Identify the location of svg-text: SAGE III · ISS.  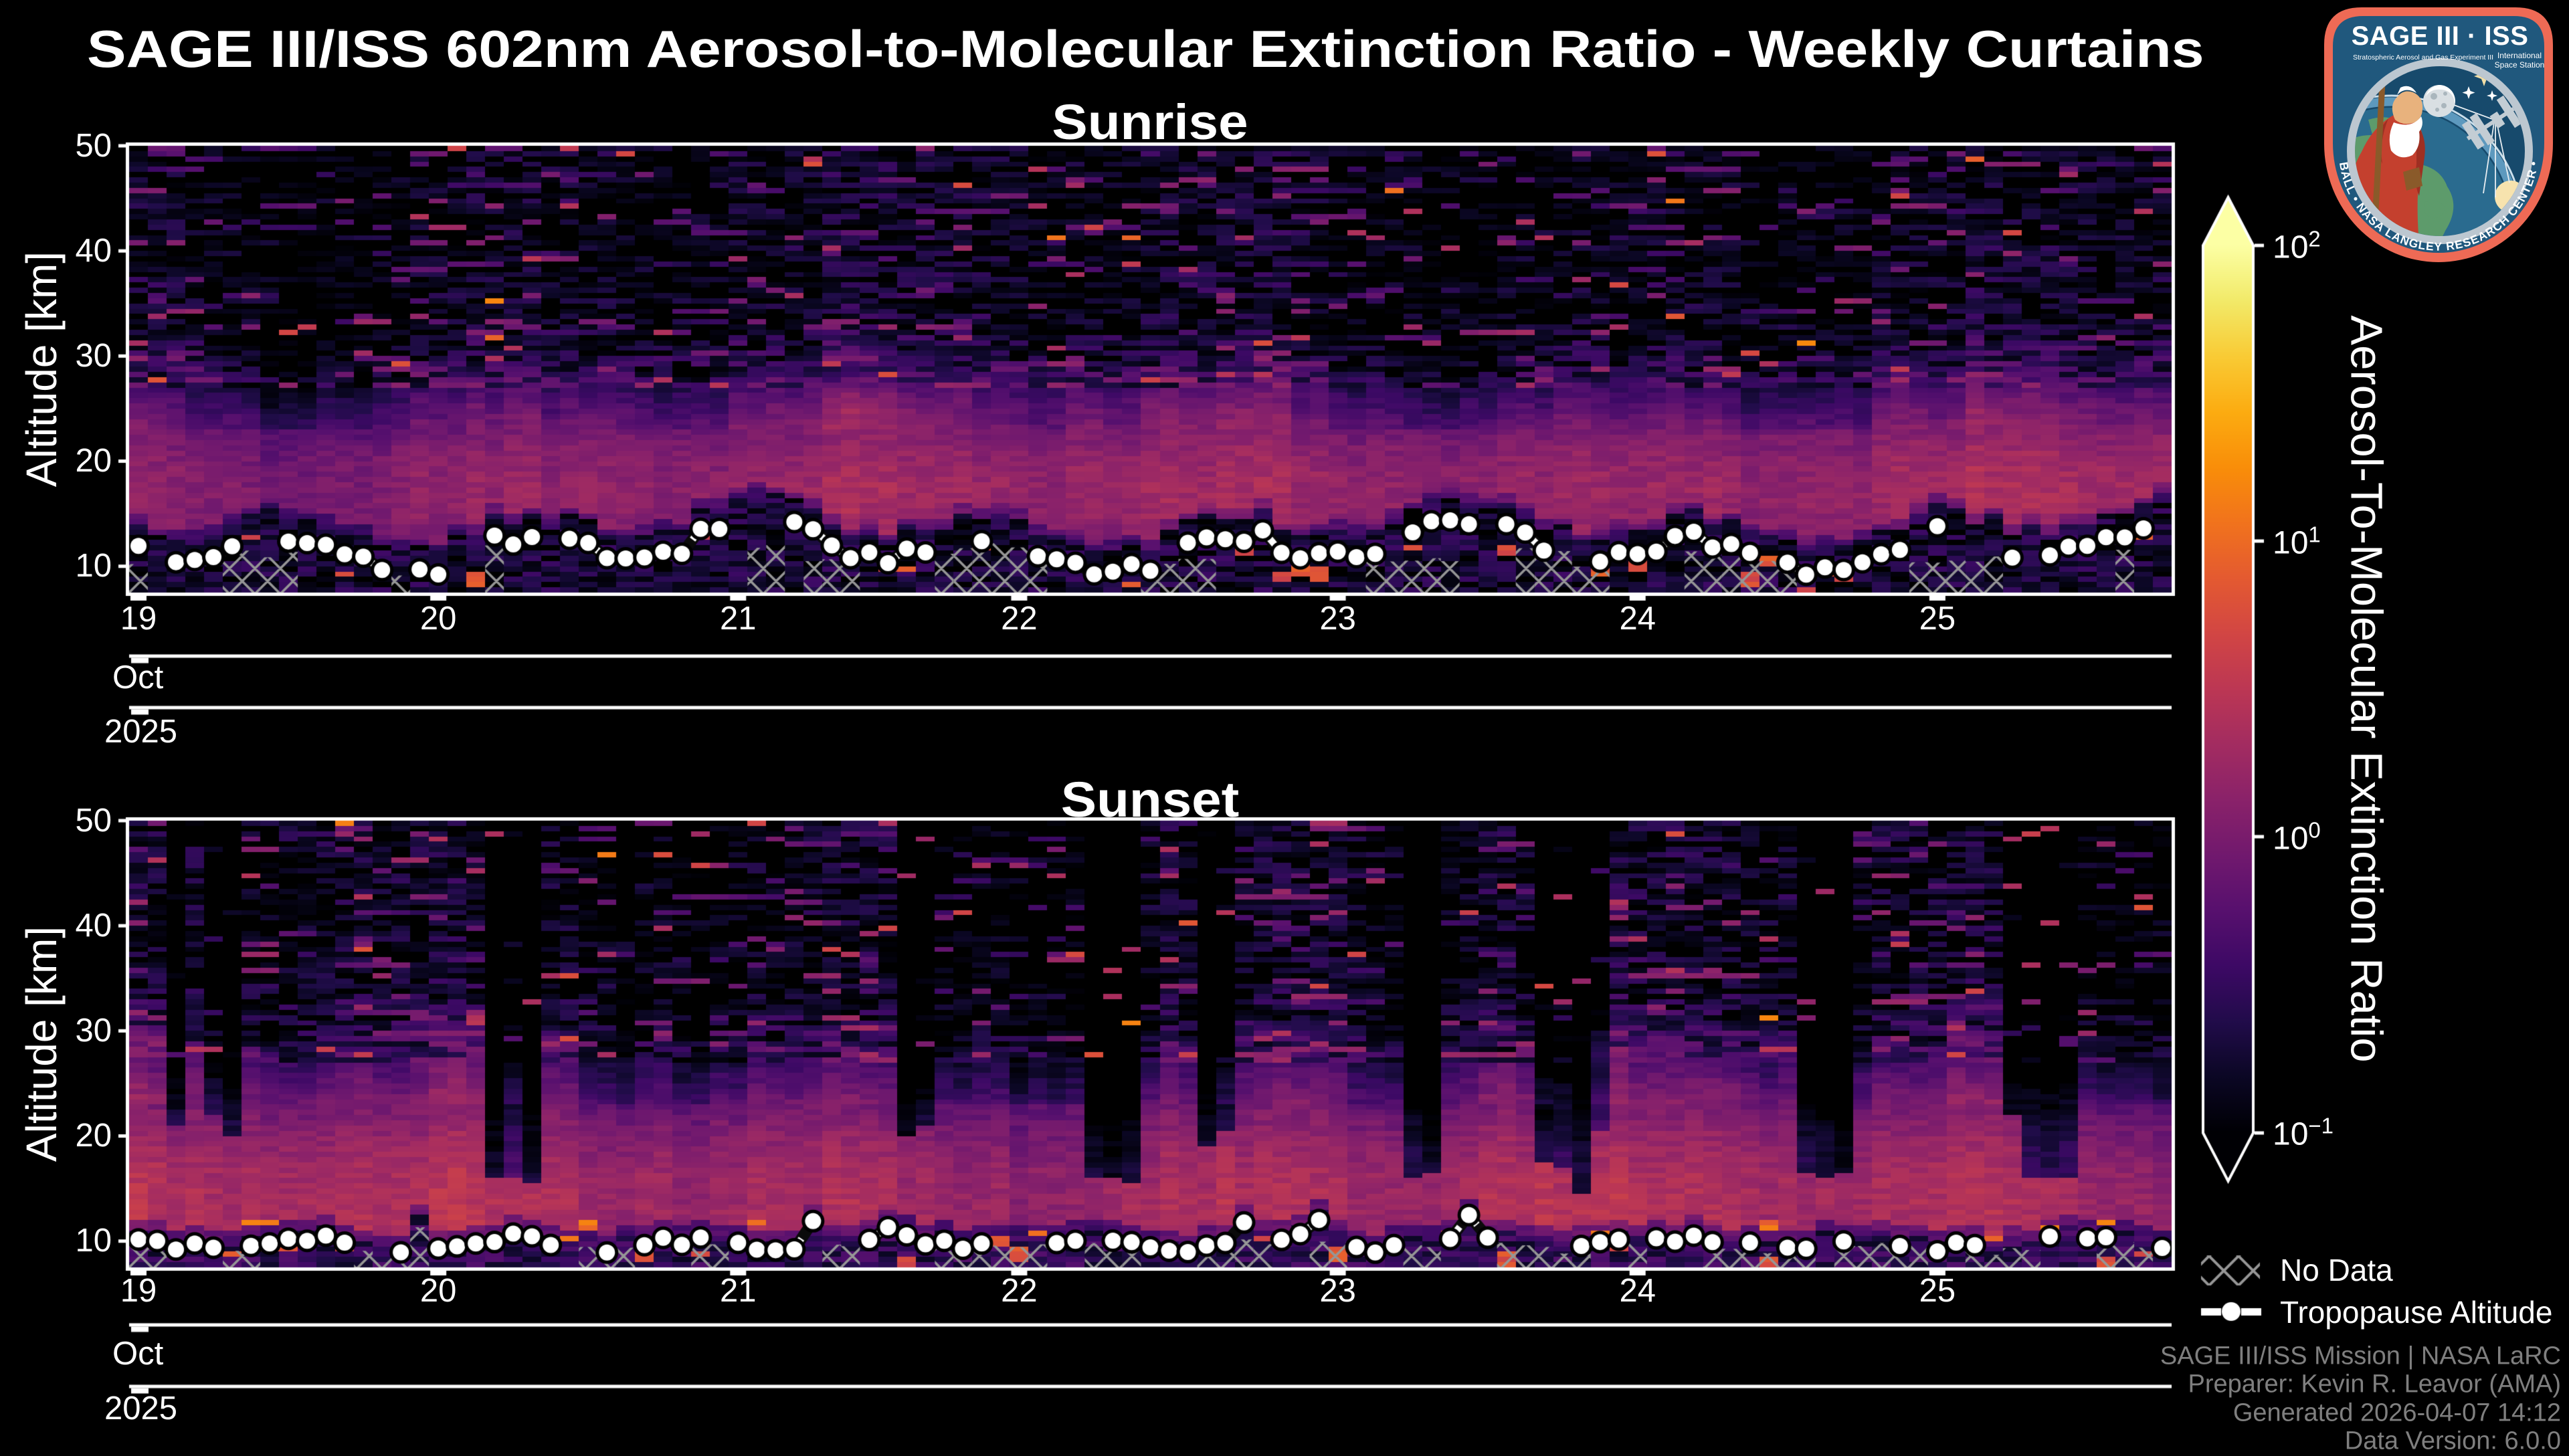
(2440, 36).